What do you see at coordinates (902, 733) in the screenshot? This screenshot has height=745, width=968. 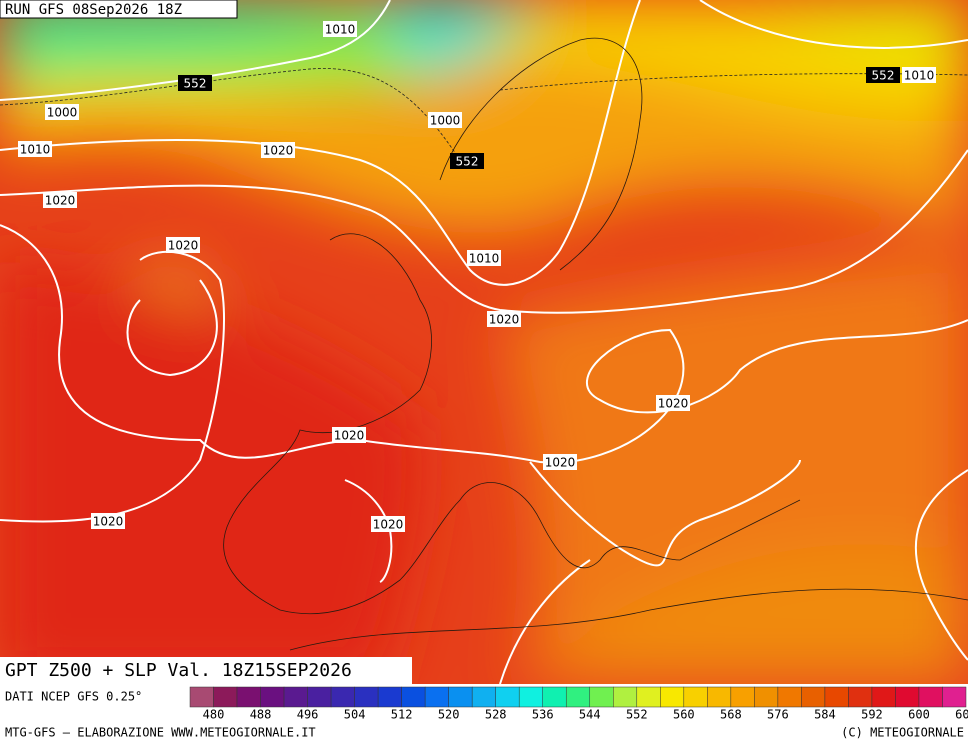 I see `copyright: (C) METEOGIORNALE` at bounding box center [902, 733].